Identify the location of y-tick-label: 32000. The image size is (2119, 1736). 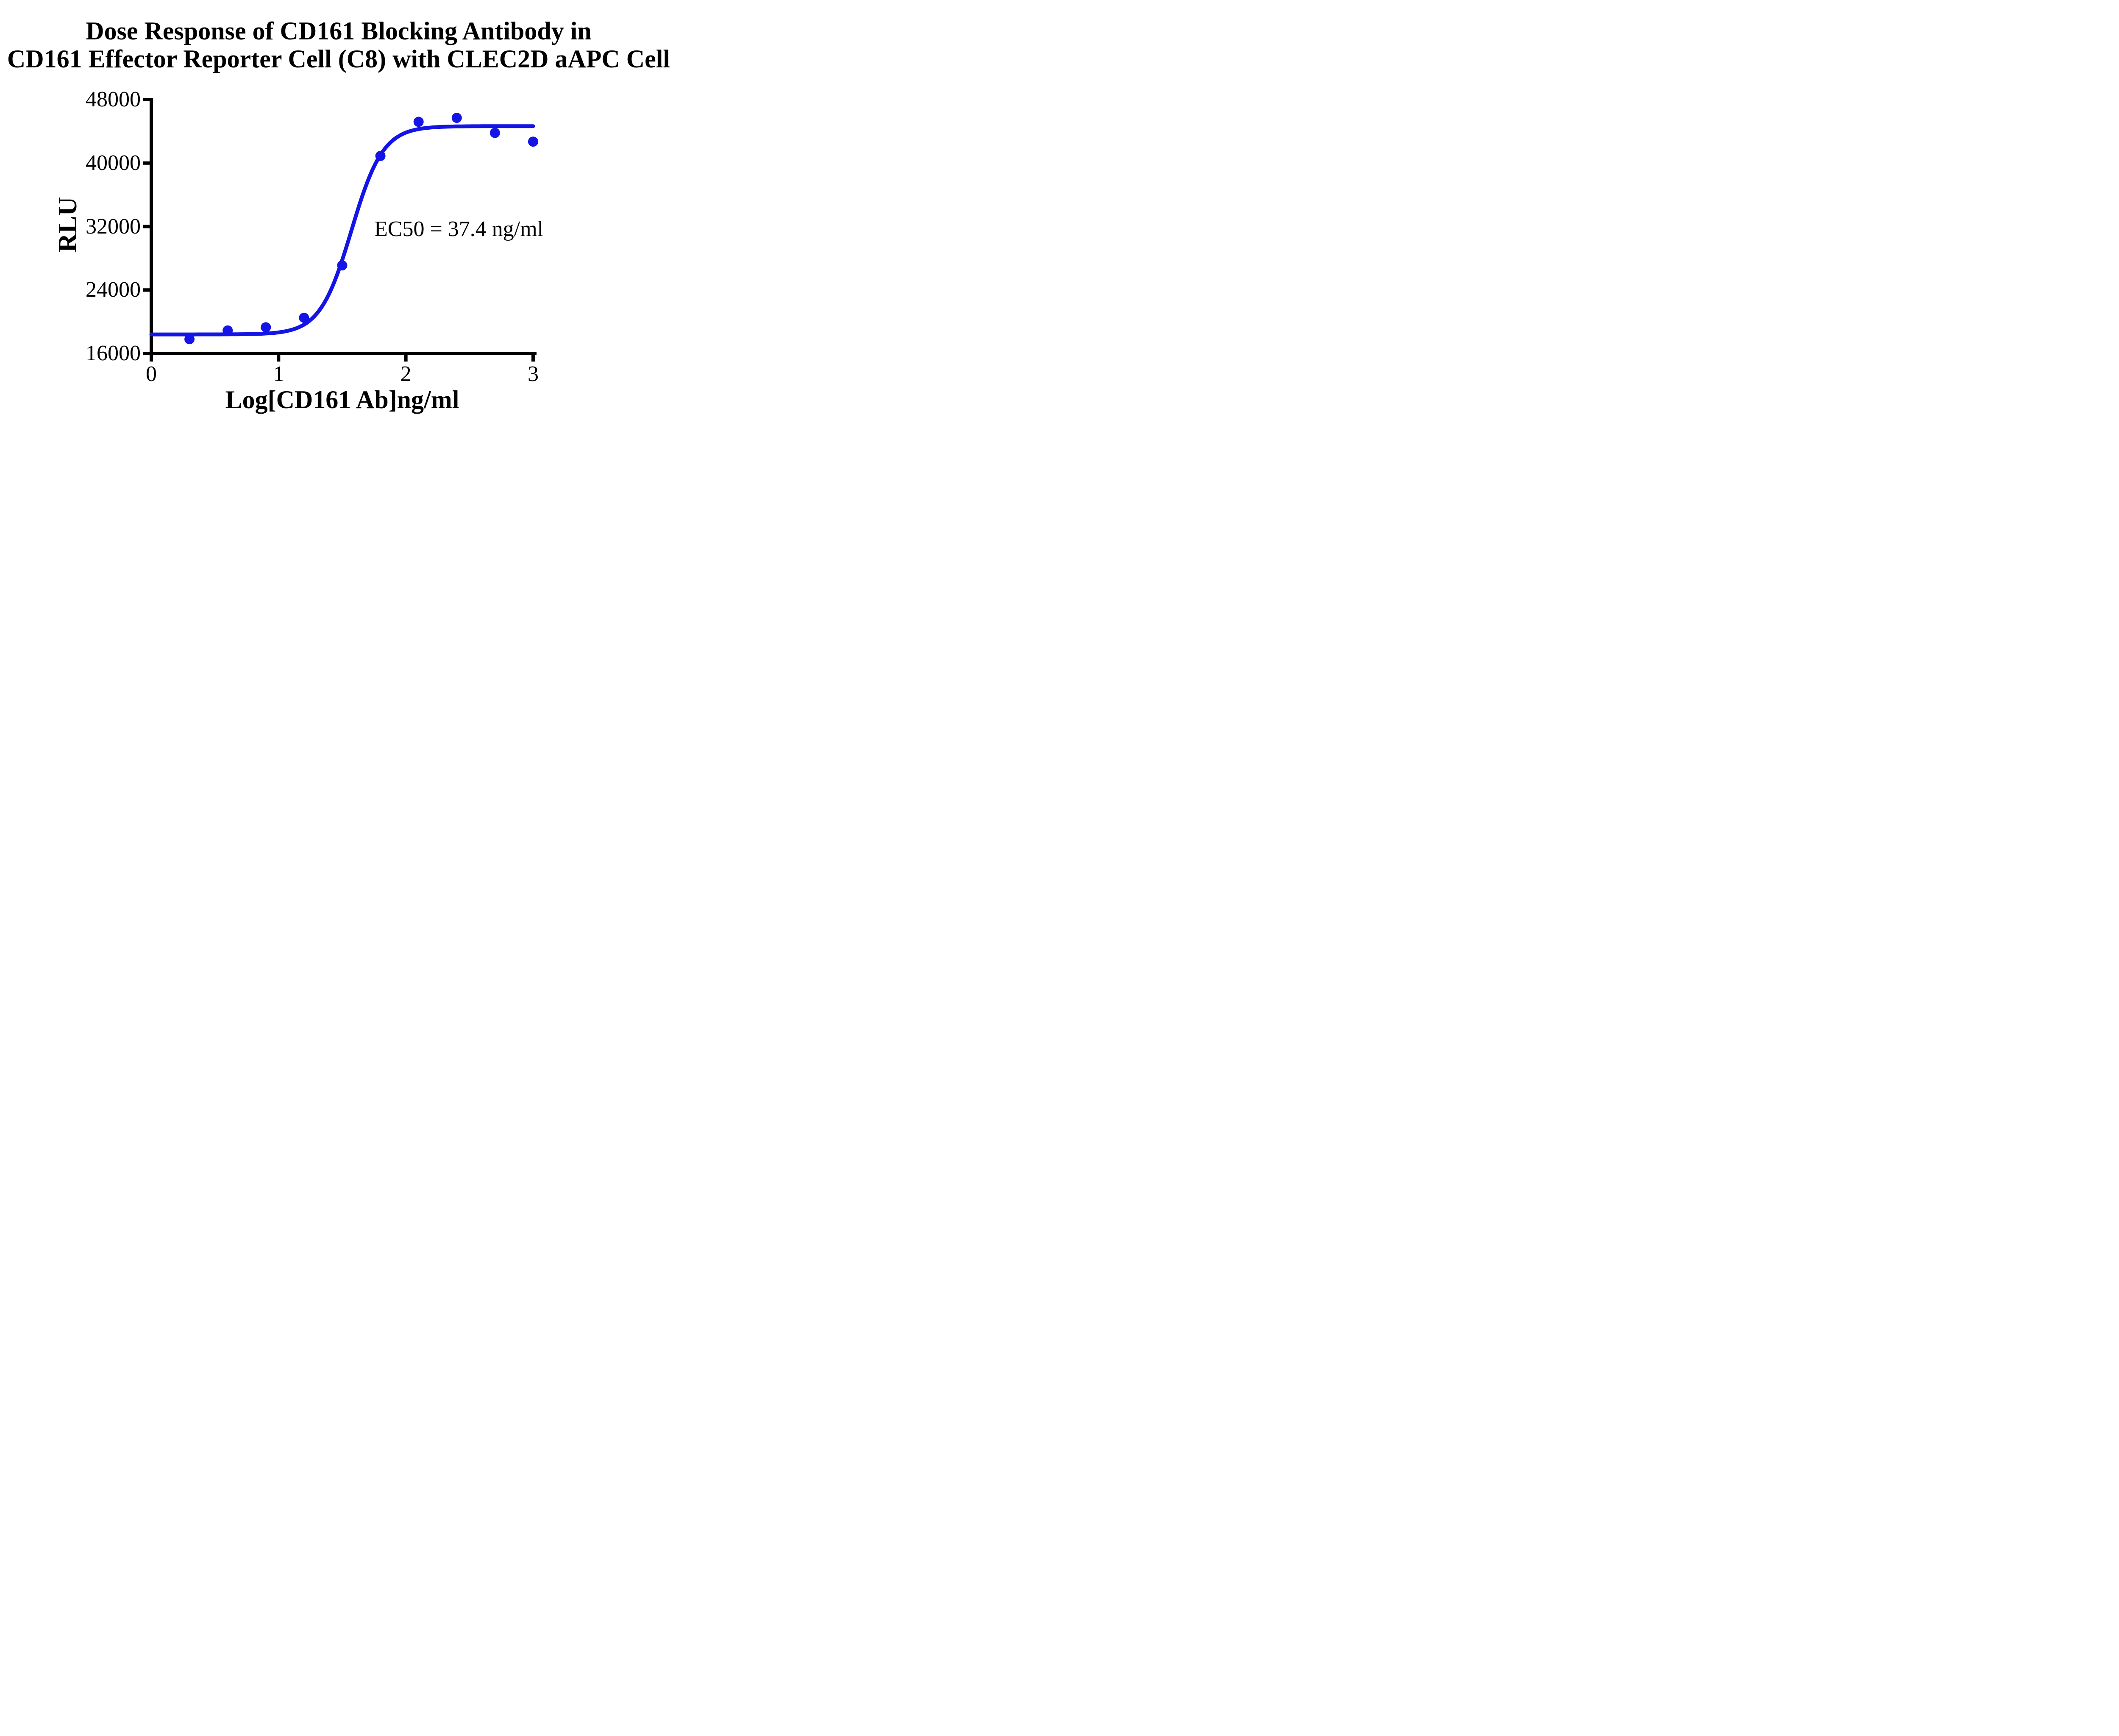
(113, 227).